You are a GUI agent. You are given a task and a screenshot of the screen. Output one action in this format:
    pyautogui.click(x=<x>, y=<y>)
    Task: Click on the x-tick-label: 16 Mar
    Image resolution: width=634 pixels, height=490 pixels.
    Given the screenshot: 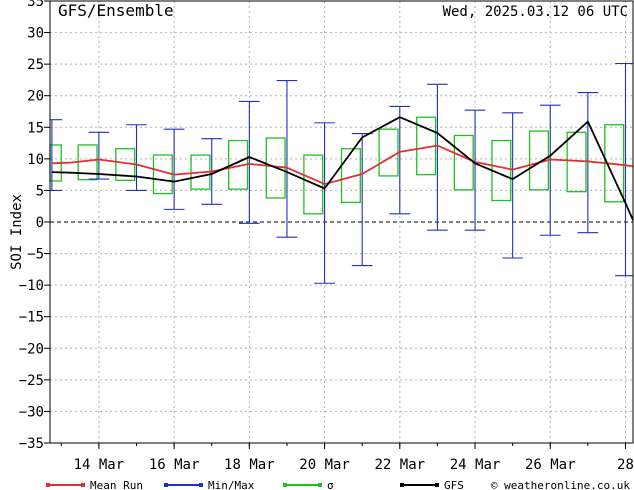 What is the action you would take?
    pyautogui.click(x=174, y=465)
    